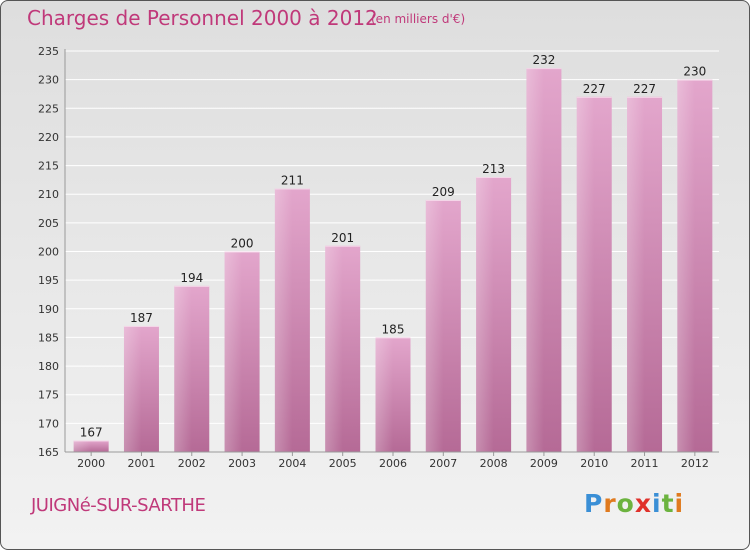 Image resolution: width=750 pixels, height=550 pixels. I want to click on x-tick-label: 2002, so click(192, 463).